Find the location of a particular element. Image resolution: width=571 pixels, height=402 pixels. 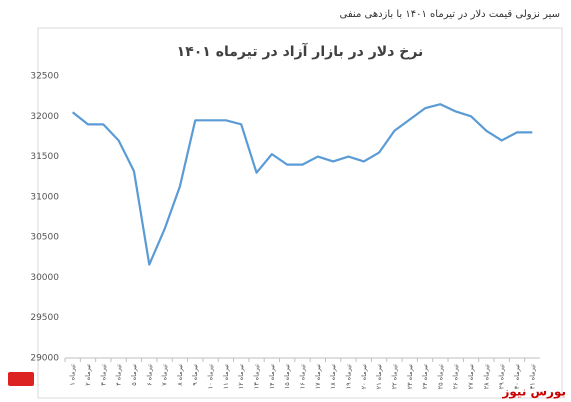

y-tick-label: 32500 is located at coordinates (44, 77).